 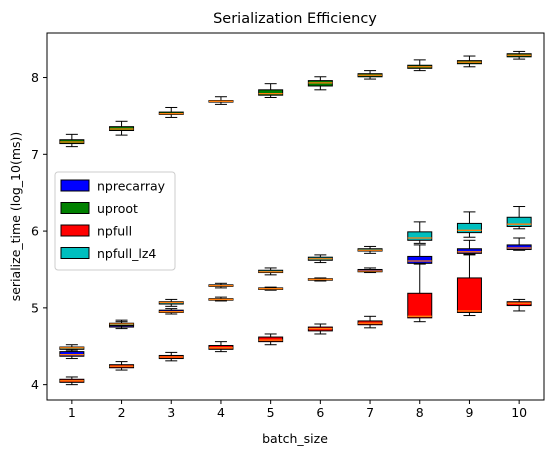 What do you see at coordinates (35, 307) in the screenshot?
I see `y-tick-label: 5` at bounding box center [35, 307].